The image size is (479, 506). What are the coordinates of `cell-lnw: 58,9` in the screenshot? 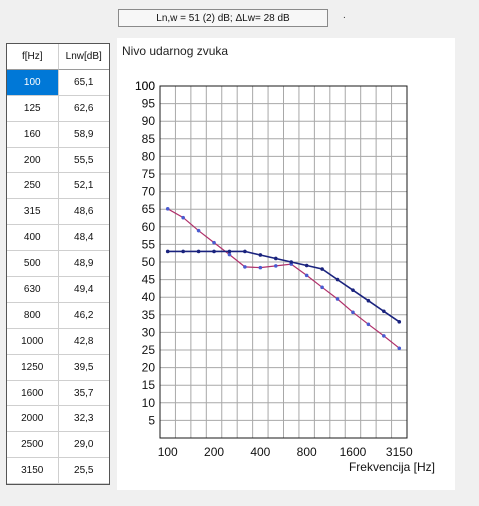 It's located at (83, 135).